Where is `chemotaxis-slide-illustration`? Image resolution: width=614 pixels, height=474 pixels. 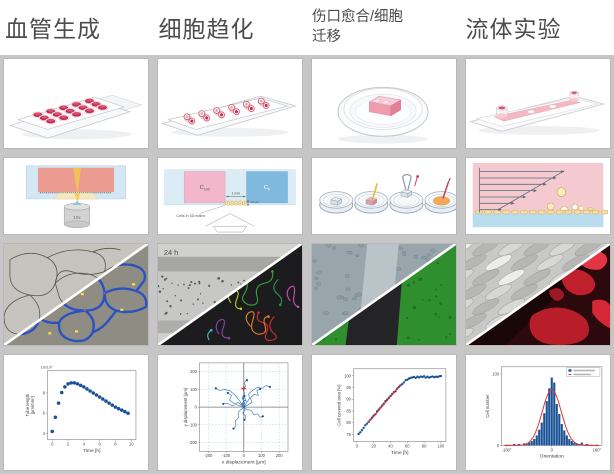
chemotaxis-slide-illustration is located at coordinates (229, 116).